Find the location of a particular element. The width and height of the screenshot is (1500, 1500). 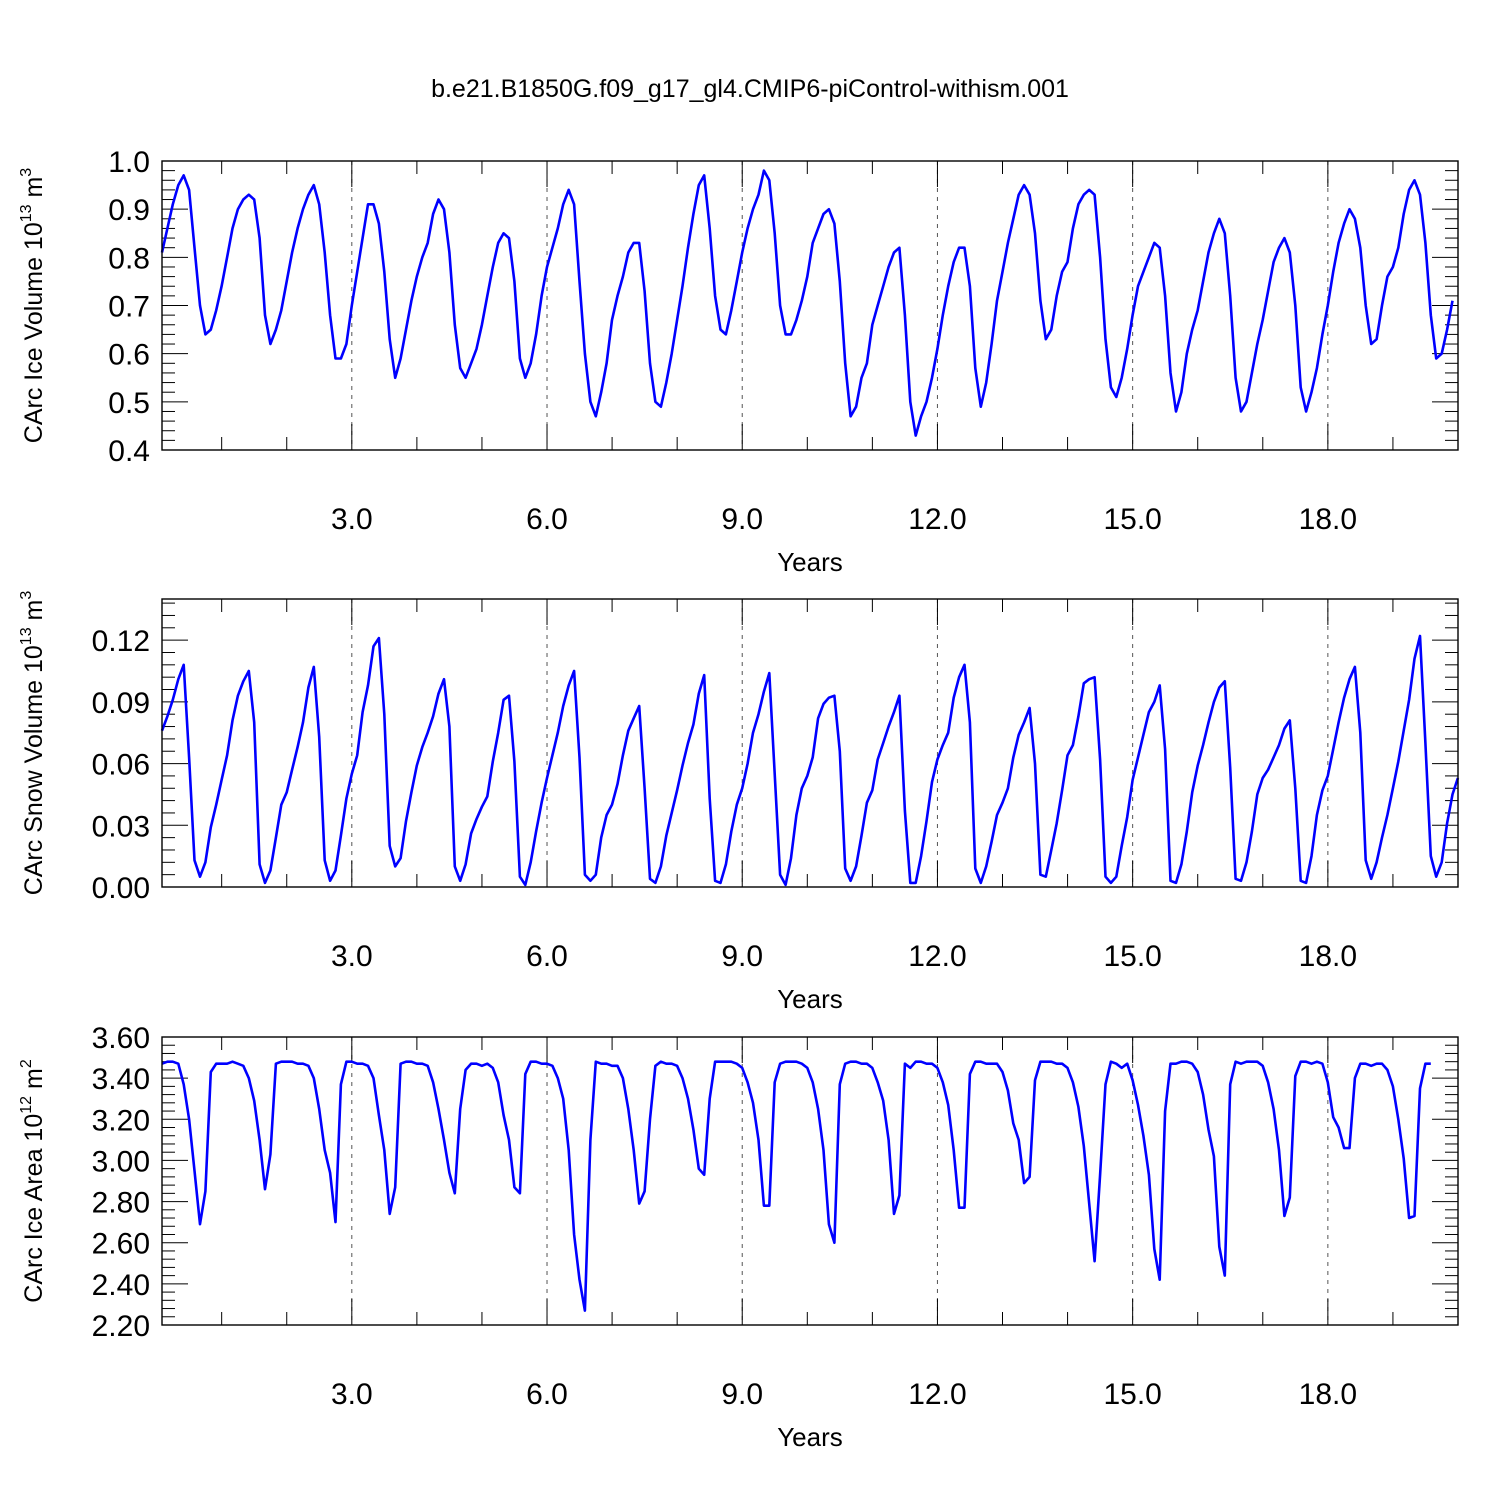

y-tick-label: 0.00 is located at coordinates (121, 888).